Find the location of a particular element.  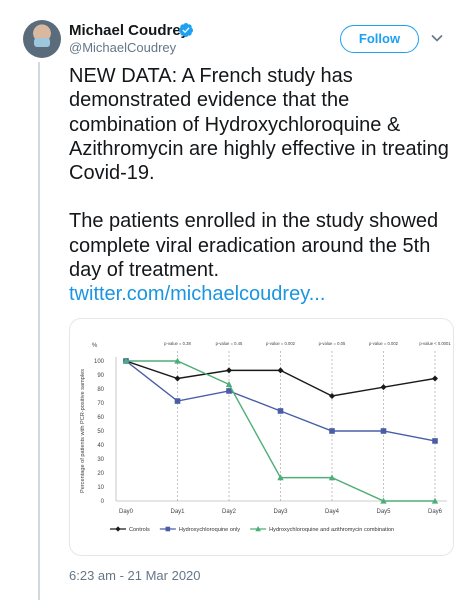

y-tick-label: 70 is located at coordinates (100, 404).